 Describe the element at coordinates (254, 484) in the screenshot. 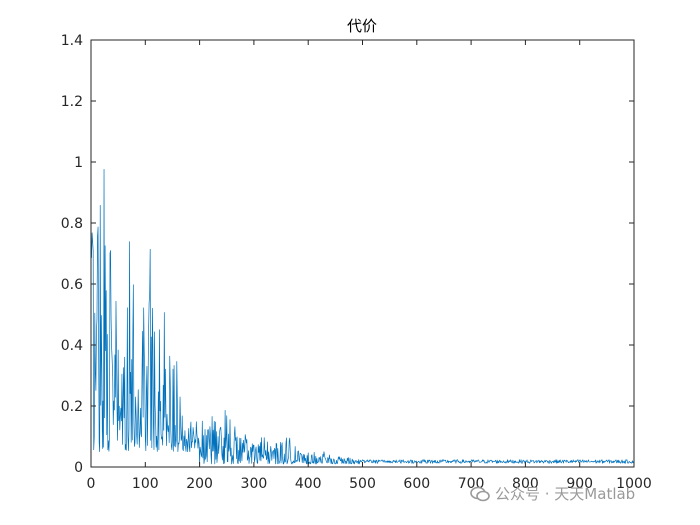

I see `x-tick-label: 300` at that location.